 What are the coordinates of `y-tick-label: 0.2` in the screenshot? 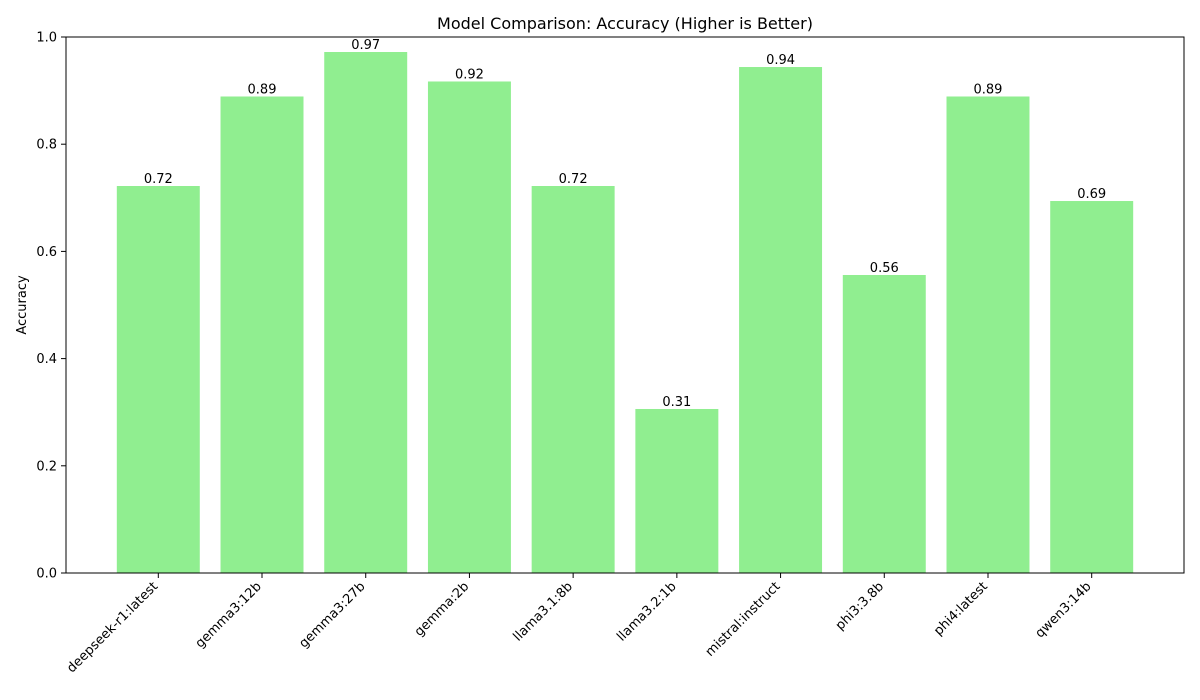 It's located at (46, 466).